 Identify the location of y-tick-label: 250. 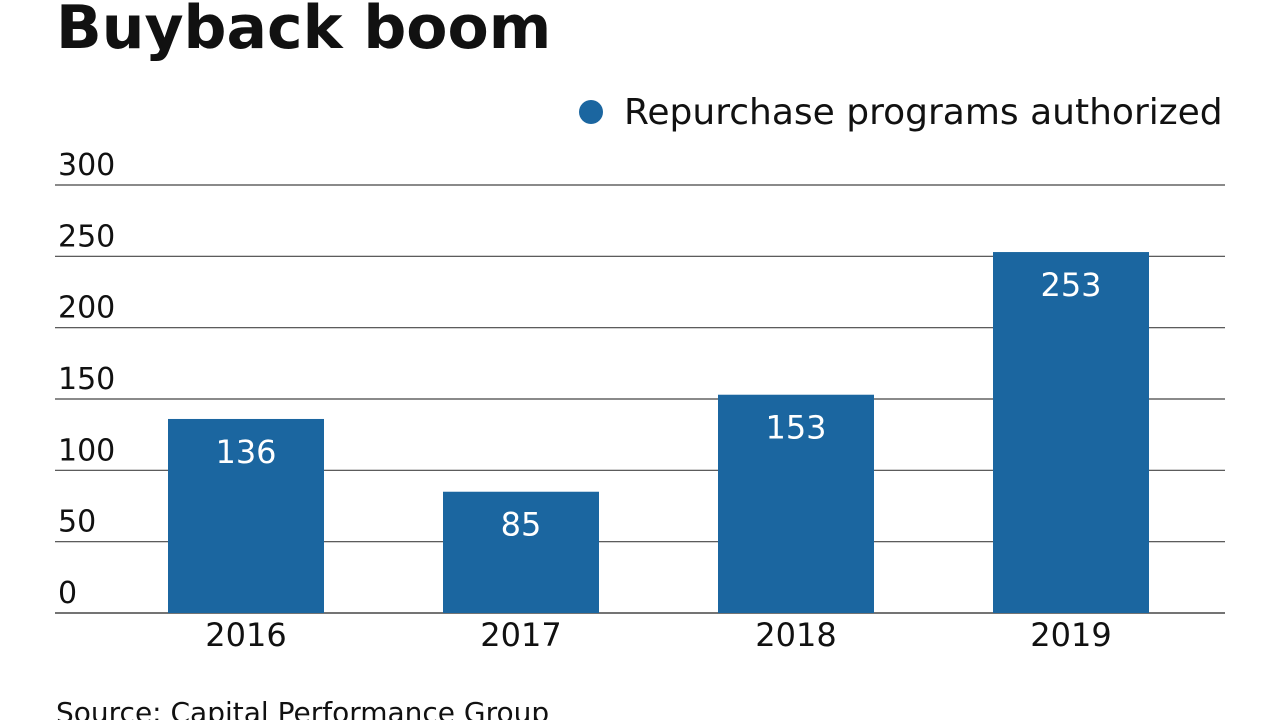
(86, 236).